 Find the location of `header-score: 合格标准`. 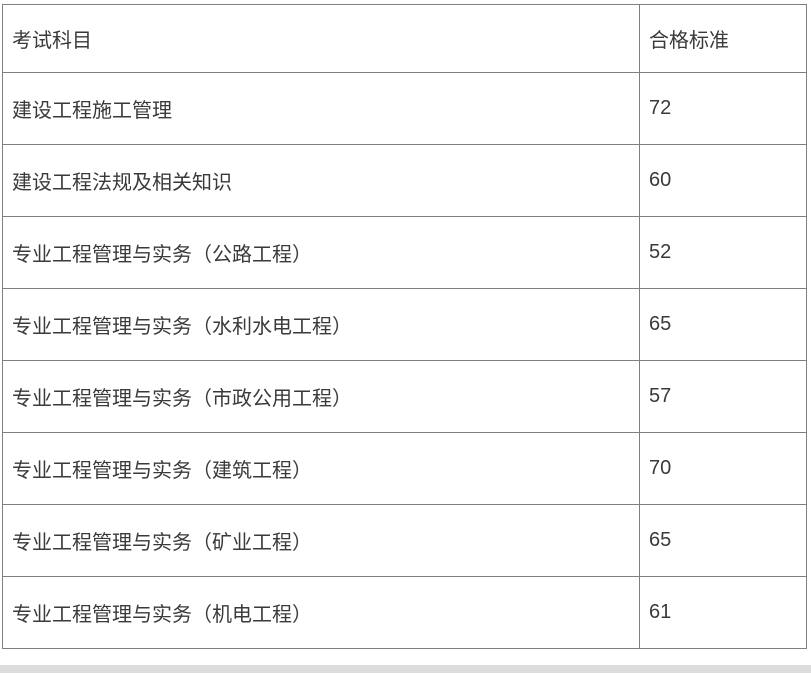

header-score: 合格标准 is located at coordinates (723, 38).